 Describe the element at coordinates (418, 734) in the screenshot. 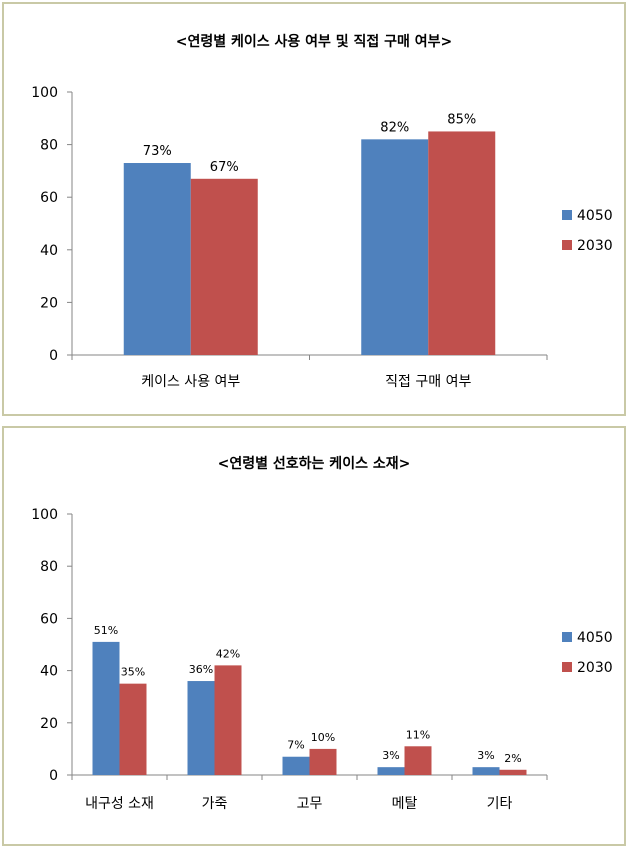

I see `data-label: 11%` at that location.